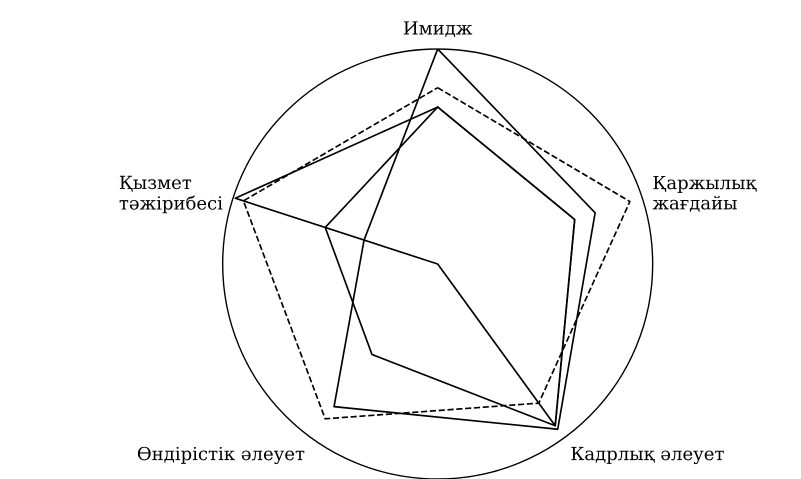 The image size is (801, 479). Describe the element at coordinates (221, 455) in the screenshot. I see `spoke-label: Өндірістік әлеует` at that location.